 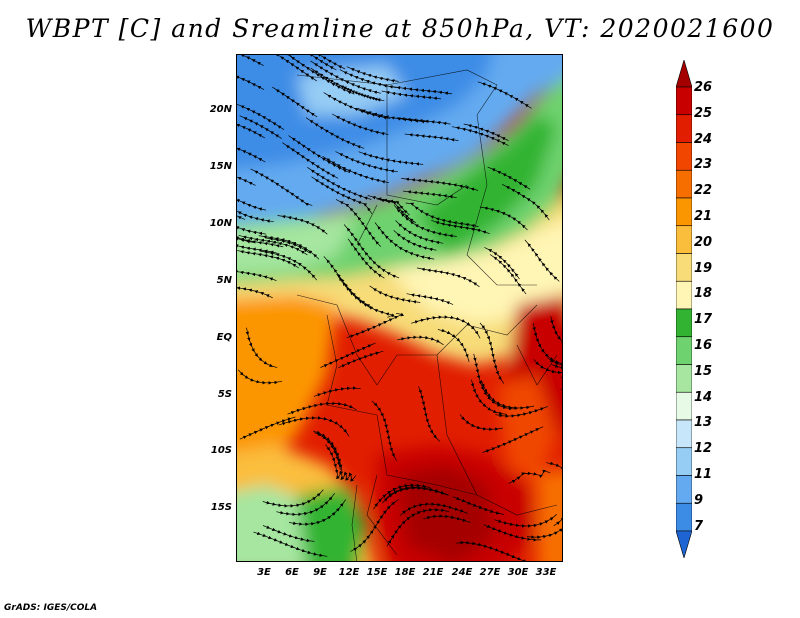 What do you see at coordinates (703, 449) in the screenshot?
I see `colorbar-label: 12` at bounding box center [703, 449].